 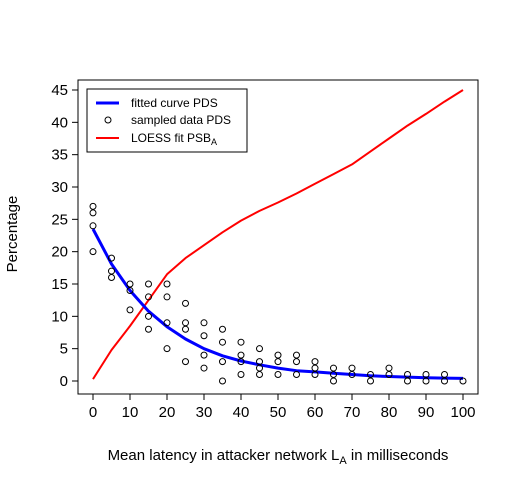 What do you see at coordinates (64, 349) in the screenshot?
I see `y-tick-label: 5` at bounding box center [64, 349].